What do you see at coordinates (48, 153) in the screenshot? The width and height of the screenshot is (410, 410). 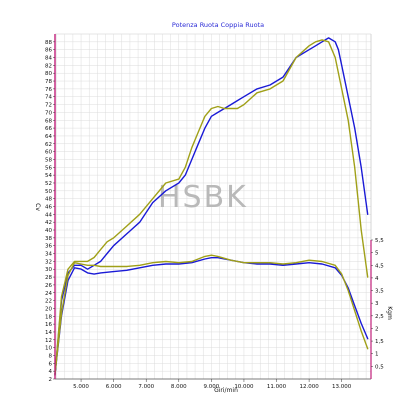 I see `left-axis-tick-label: 60` at bounding box center [48, 153].